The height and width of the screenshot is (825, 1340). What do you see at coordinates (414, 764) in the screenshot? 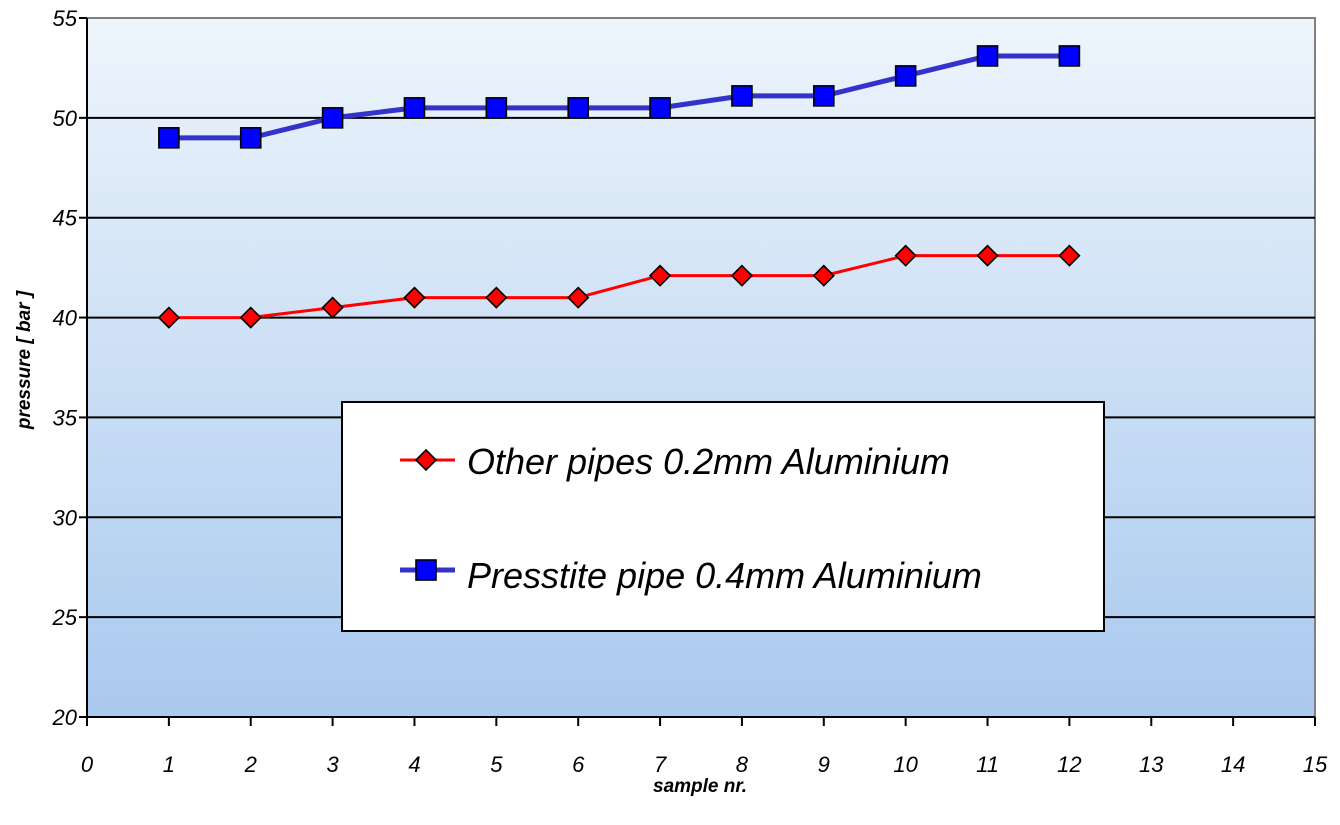
I see `x-tick-label-4: 4` at bounding box center [414, 764].